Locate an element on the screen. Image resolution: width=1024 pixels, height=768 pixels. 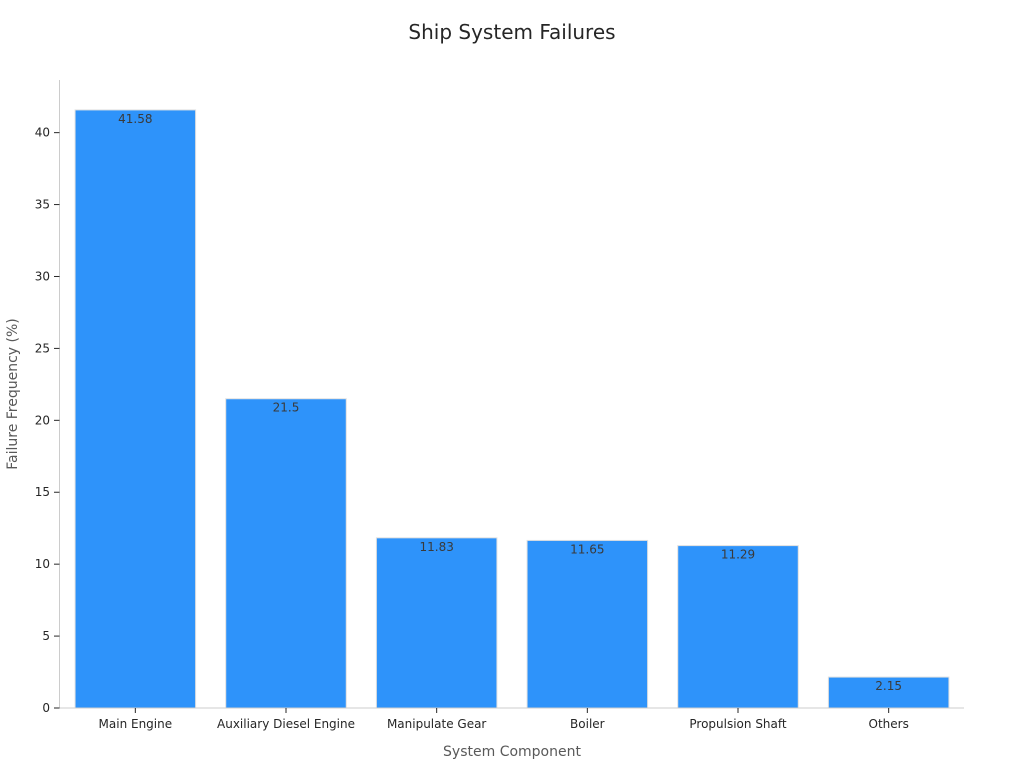
y-tick-label: 35 is located at coordinates (42, 205).